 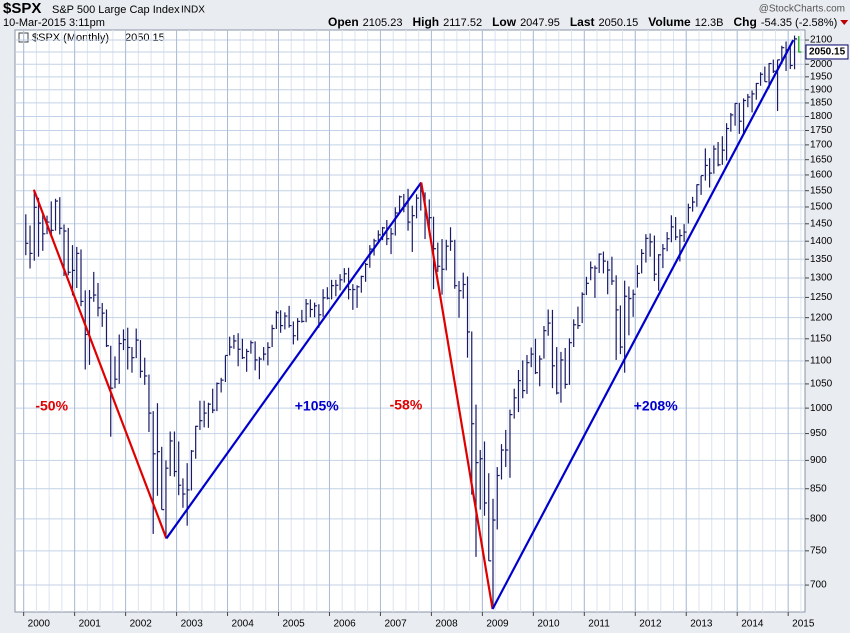 What do you see at coordinates (540, 23) in the screenshot?
I see `quote-value: 2047.95` at bounding box center [540, 23].